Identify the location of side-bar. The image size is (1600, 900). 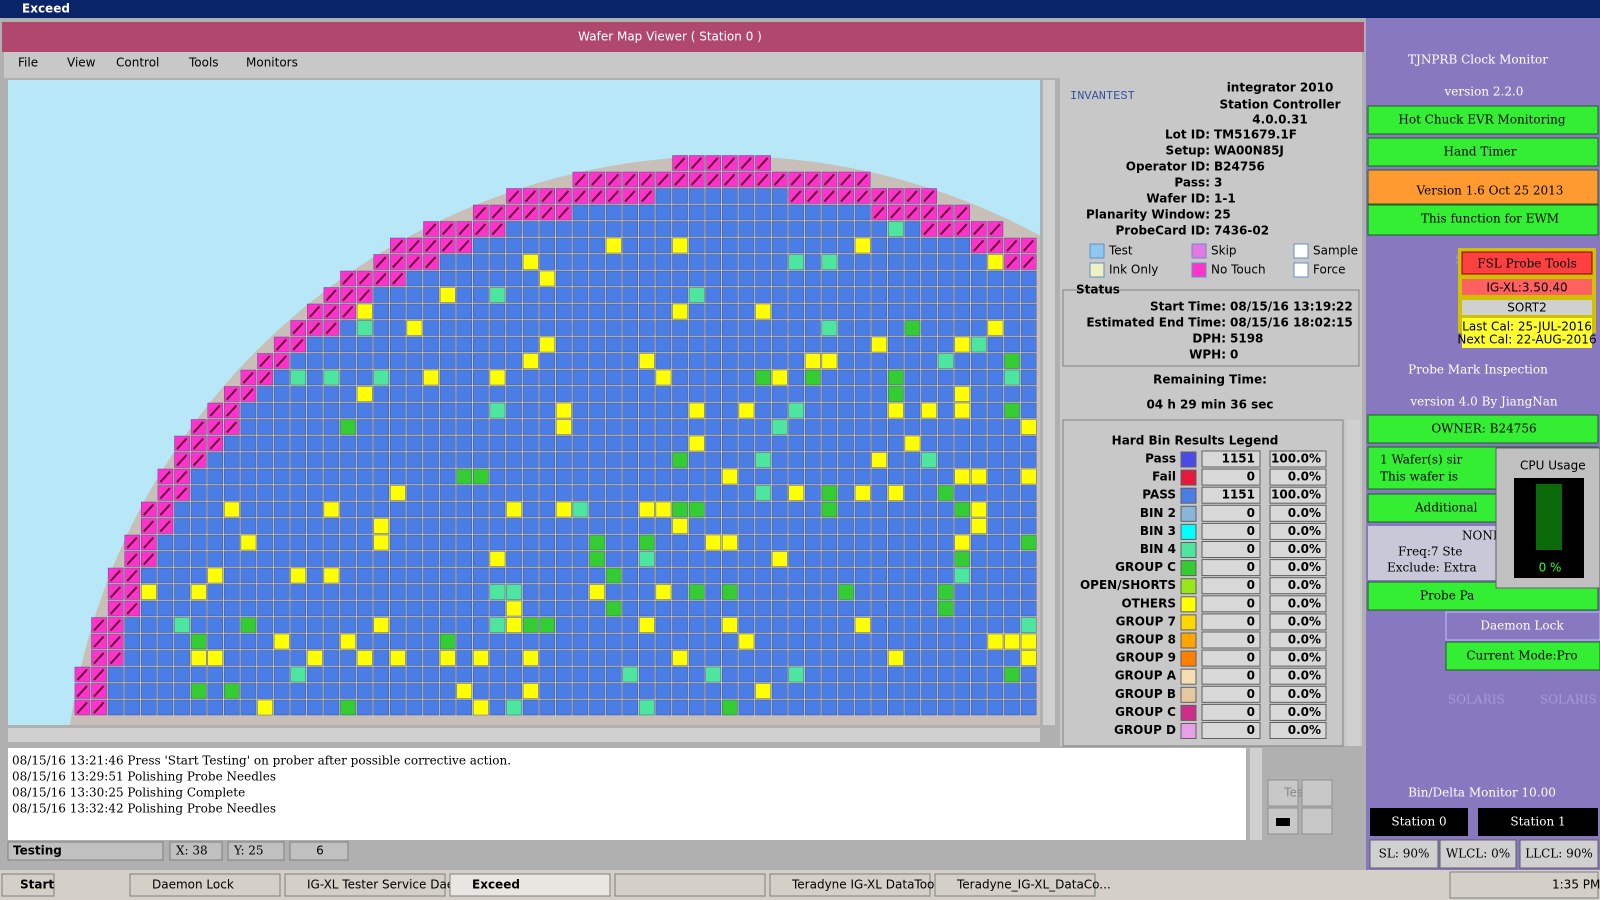
(1483, 429).